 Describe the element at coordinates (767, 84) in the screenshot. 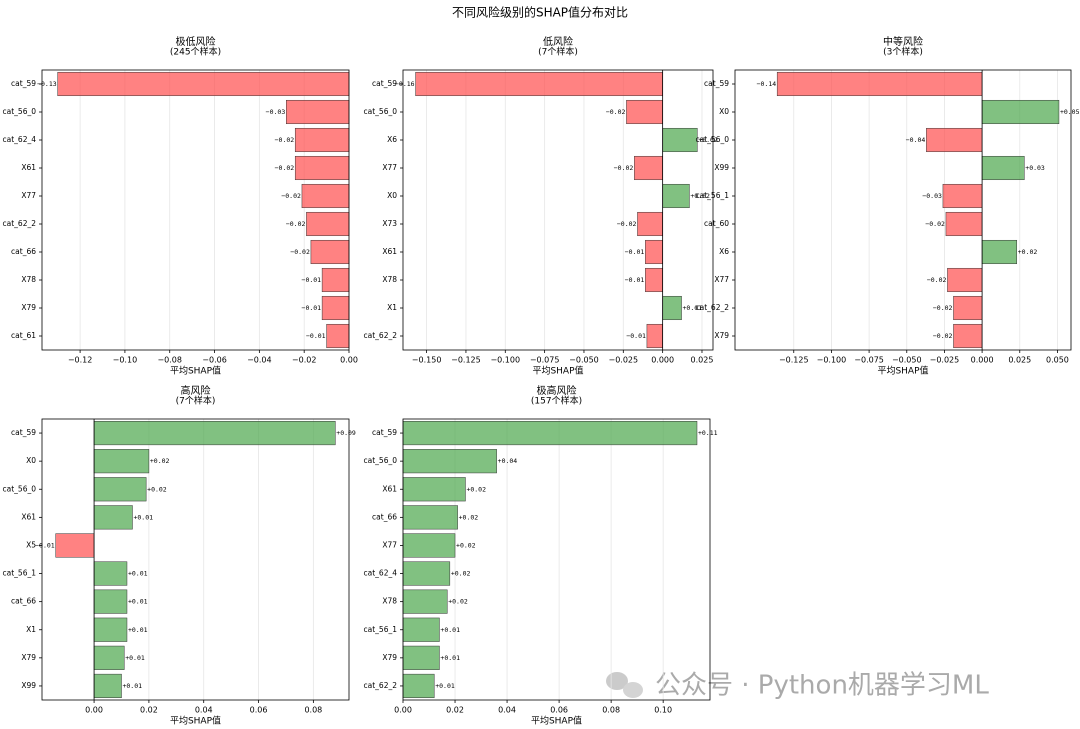

I see `data-label: −0.14` at that location.